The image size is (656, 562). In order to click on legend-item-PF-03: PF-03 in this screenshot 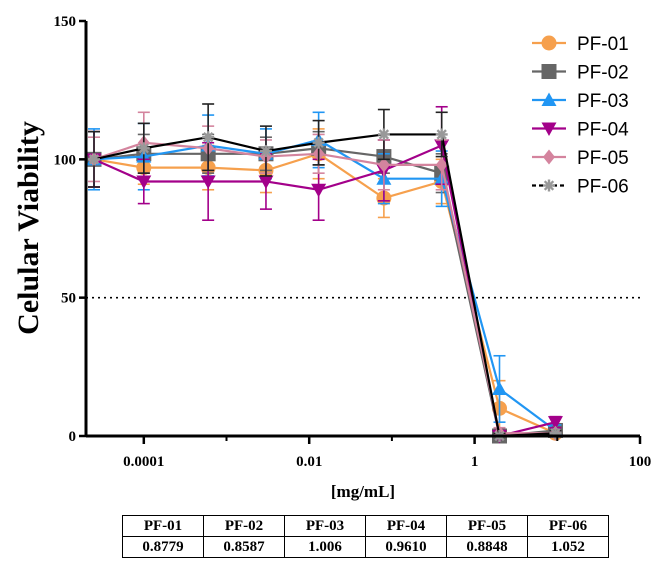, I will do `click(580, 101)`.